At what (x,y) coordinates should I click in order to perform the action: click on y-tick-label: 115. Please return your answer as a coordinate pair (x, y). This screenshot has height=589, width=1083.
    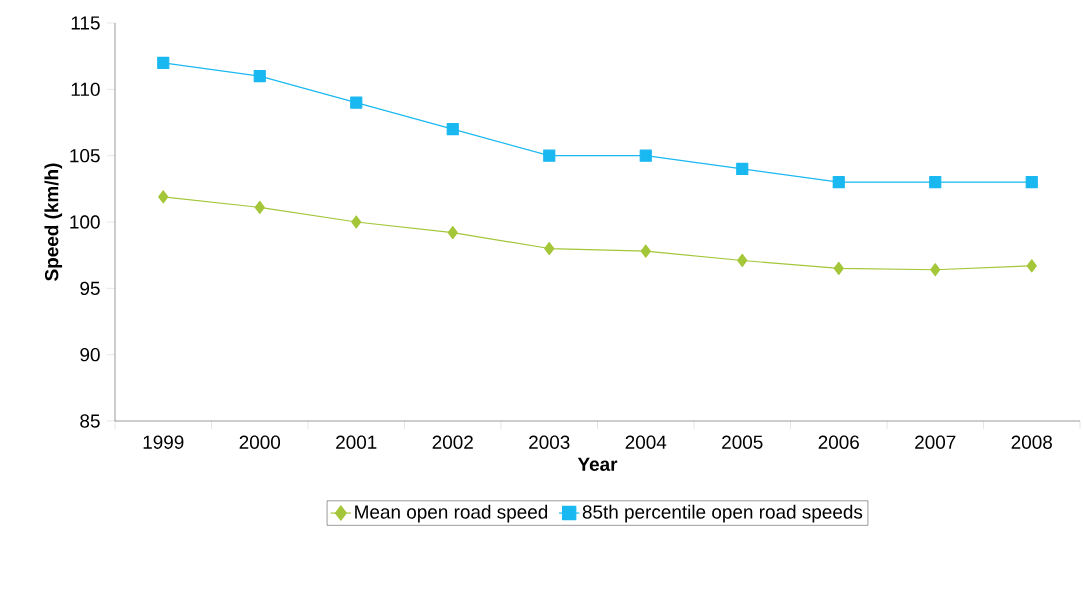
    Looking at the image, I should click on (85, 23).